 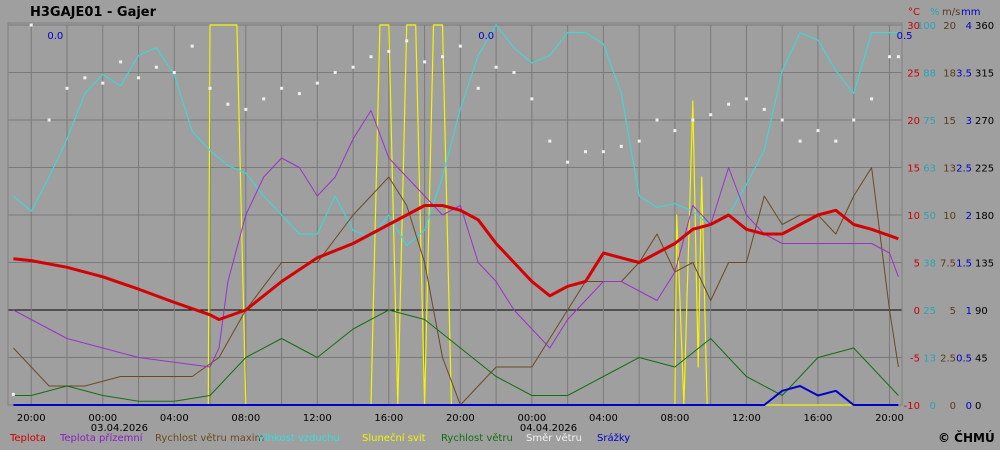 I want to click on axis-tick-temperature: 0, so click(x=917, y=311).